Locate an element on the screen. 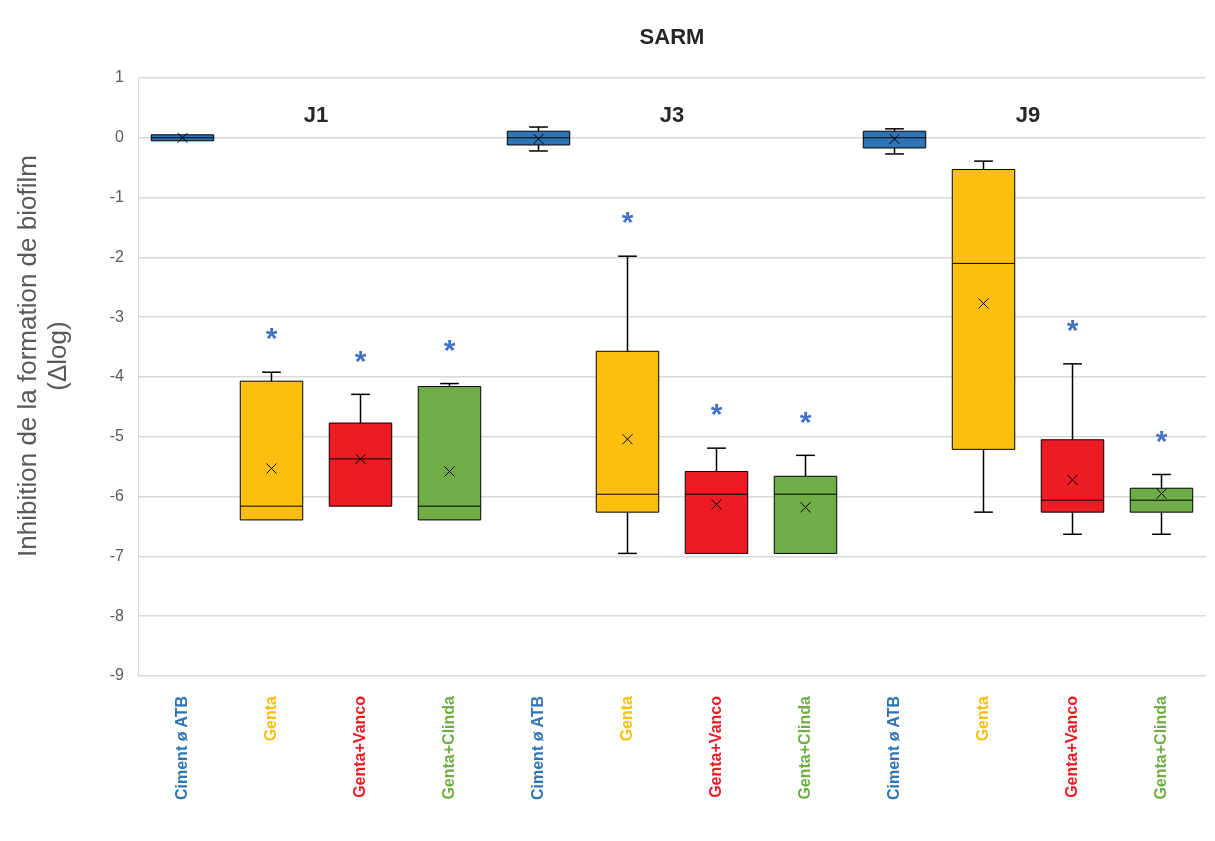  y-tick-label: 1 is located at coordinates (120, 77).